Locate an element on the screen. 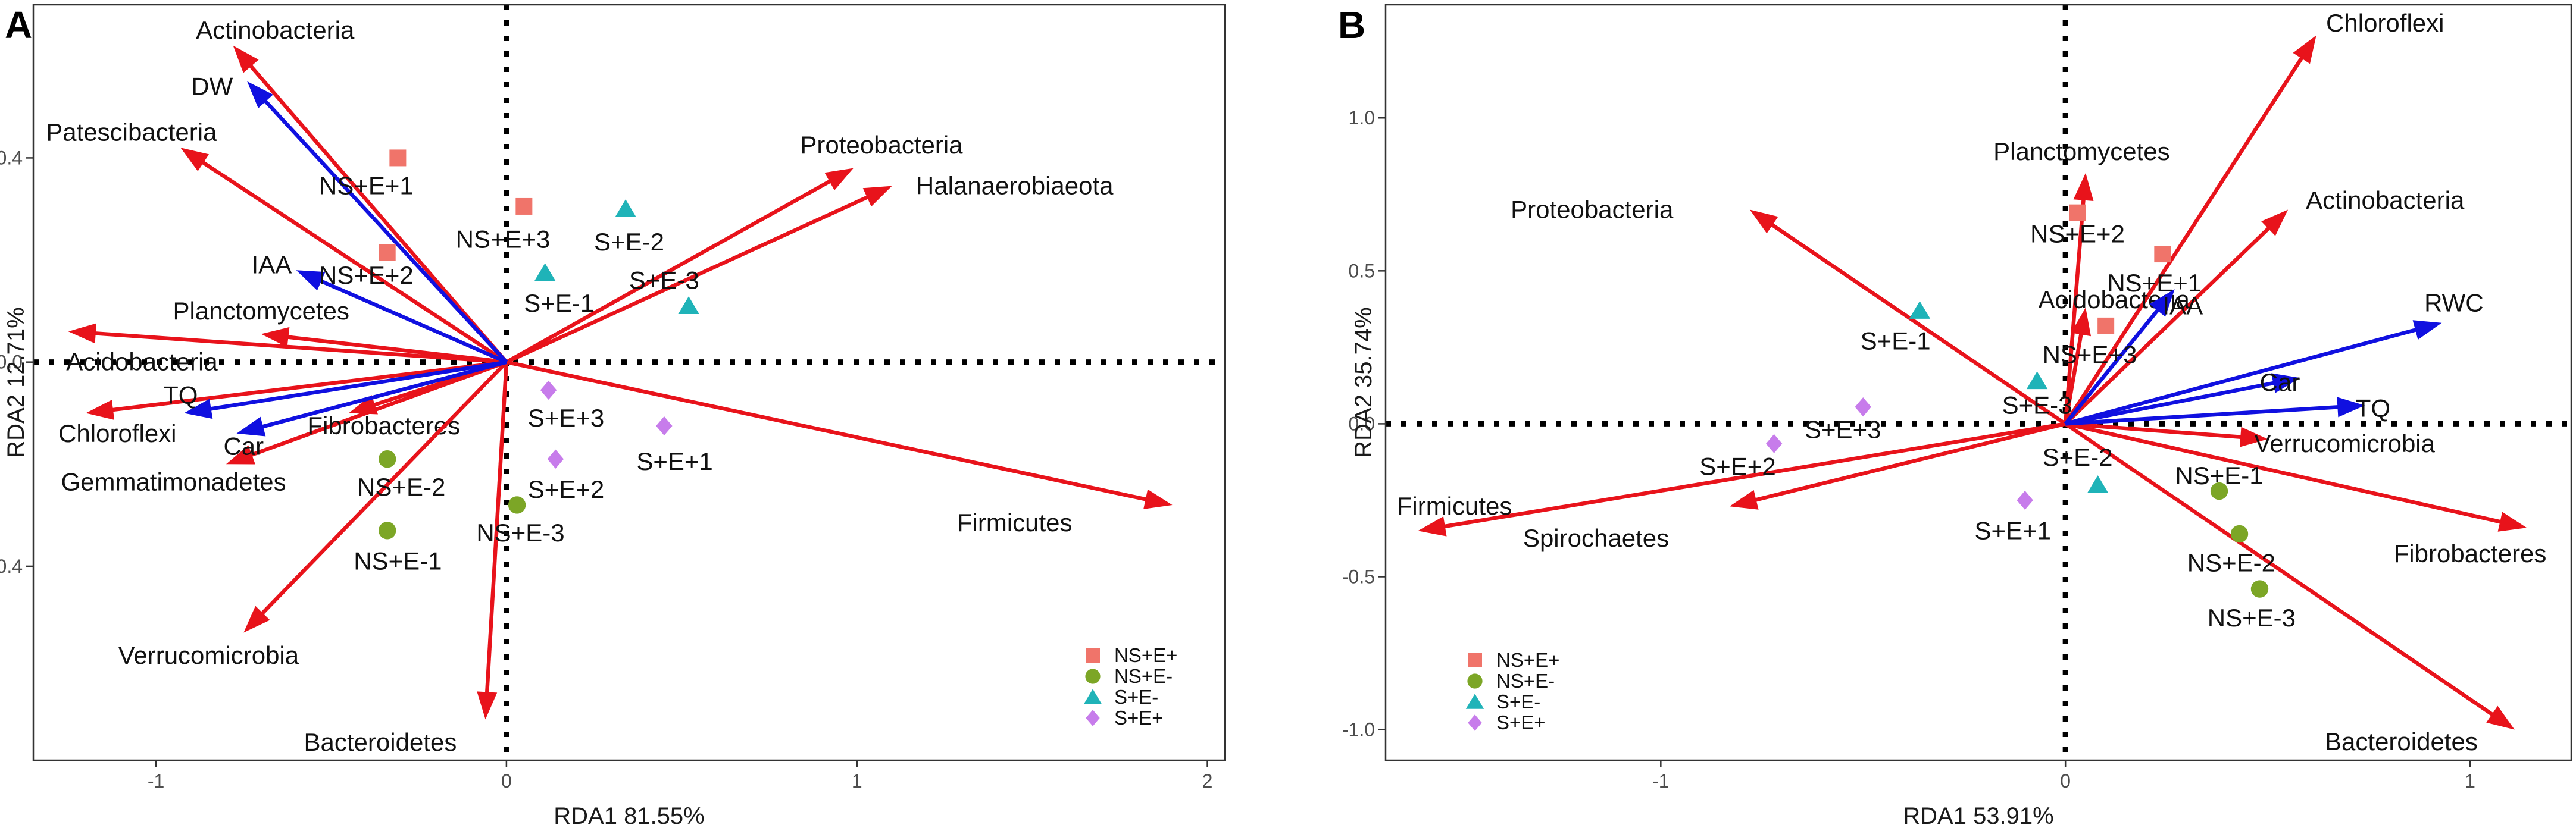 Image resolution: width=2576 pixels, height=831 pixels. species-arrow-planctomycetes is located at coordinates (2078, 299).